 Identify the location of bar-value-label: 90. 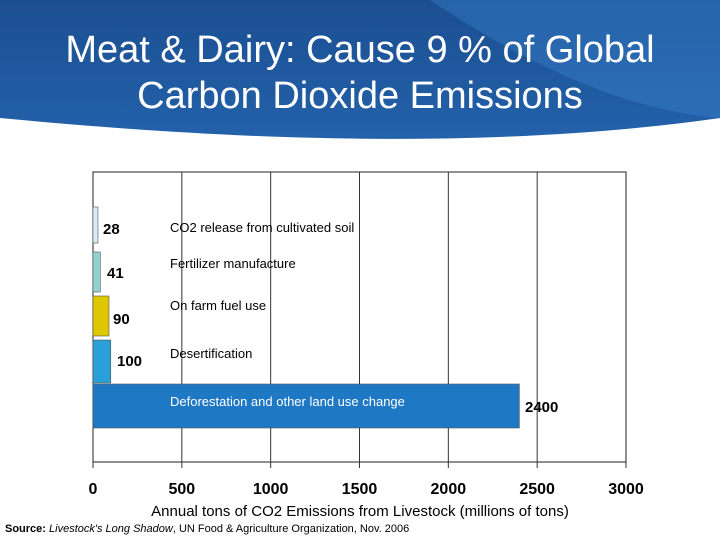
(121, 319).